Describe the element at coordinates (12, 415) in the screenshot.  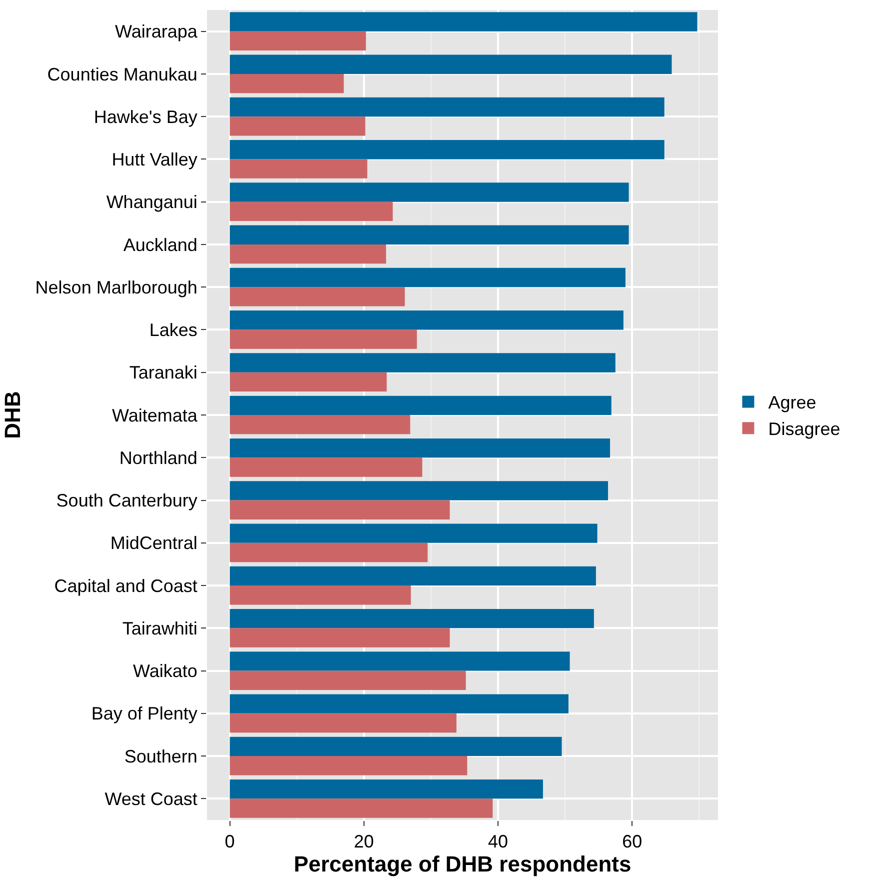
I see `y-axis-title: DHB` at that location.